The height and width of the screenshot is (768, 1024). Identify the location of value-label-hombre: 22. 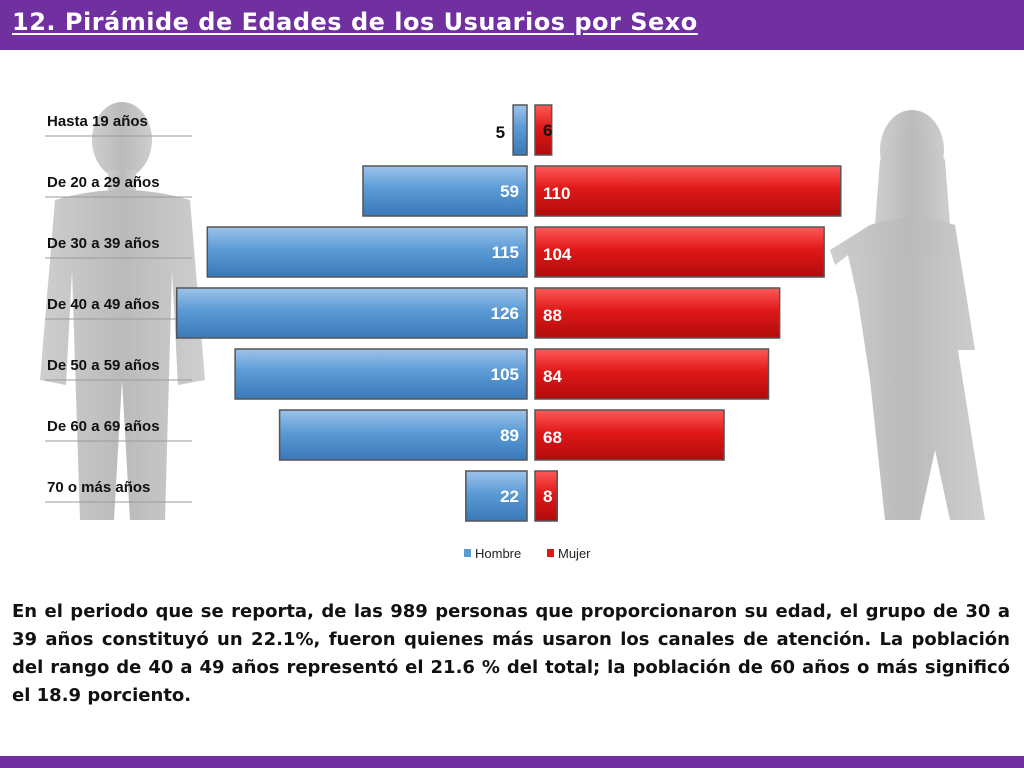
(509, 496).